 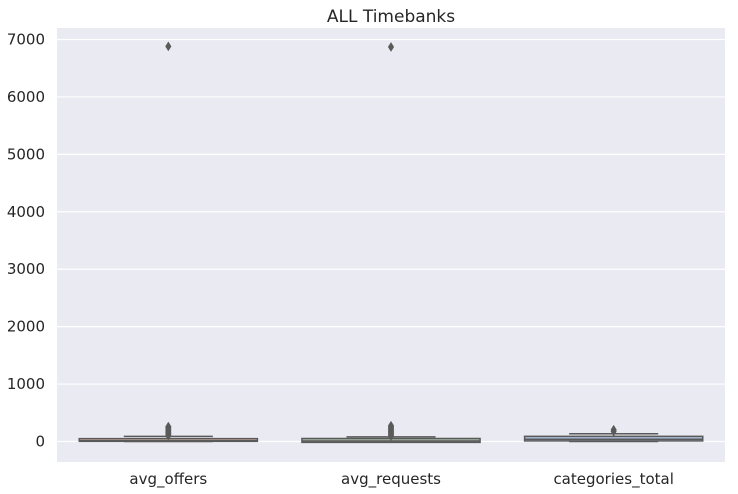 I want to click on y-tick-label: 0, so click(x=40, y=442).